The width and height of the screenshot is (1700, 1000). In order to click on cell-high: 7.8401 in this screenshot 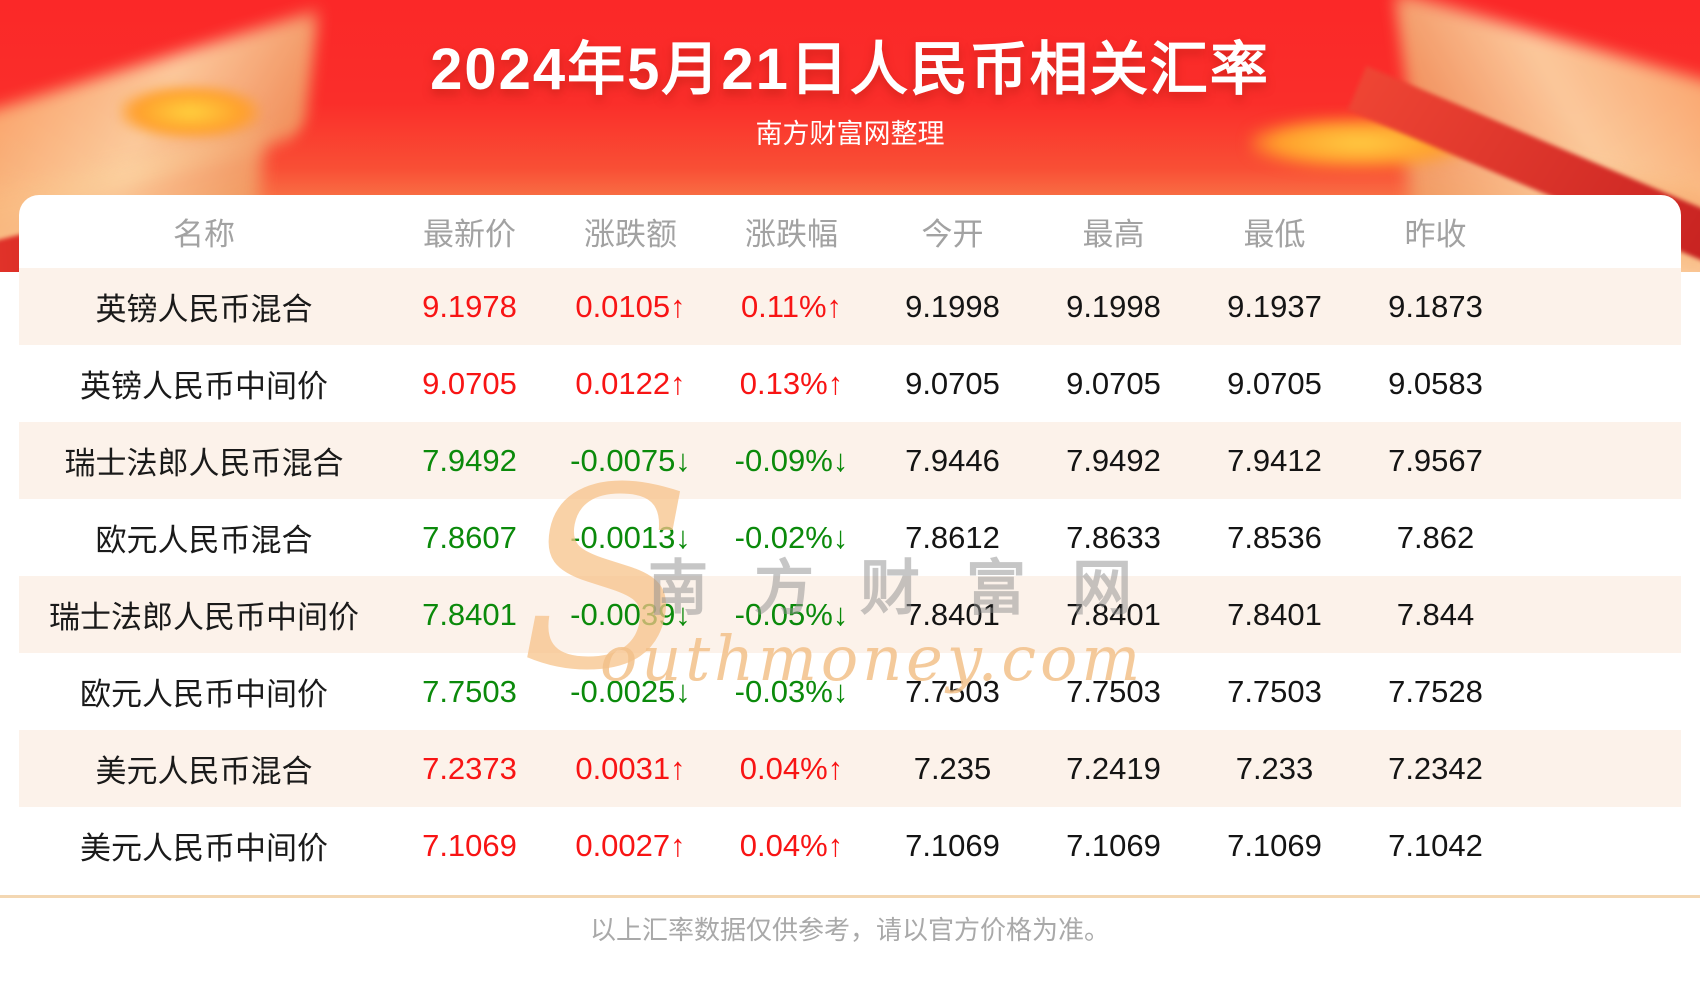, I will do `click(1113, 614)`.